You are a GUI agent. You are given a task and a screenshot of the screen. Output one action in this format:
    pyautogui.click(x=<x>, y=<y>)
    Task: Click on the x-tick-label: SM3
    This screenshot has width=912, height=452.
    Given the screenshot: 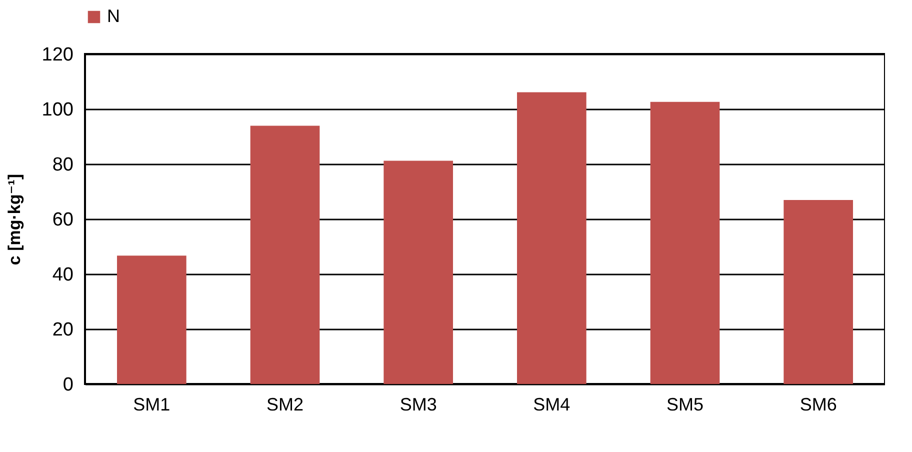 What is the action you would take?
    pyautogui.click(x=418, y=404)
    